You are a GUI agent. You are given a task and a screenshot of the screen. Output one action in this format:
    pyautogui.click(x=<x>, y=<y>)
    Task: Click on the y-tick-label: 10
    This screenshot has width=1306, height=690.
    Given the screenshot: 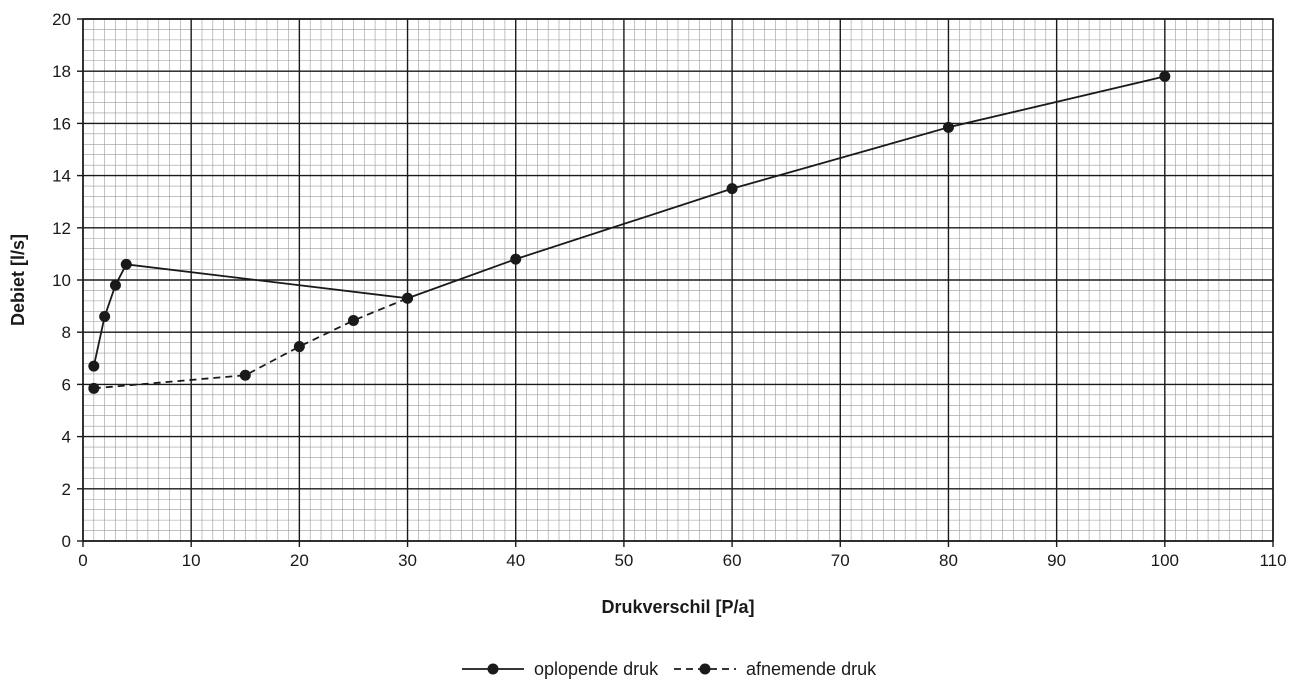 What is the action you would take?
    pyautogui.click(x=61, y=280)
    